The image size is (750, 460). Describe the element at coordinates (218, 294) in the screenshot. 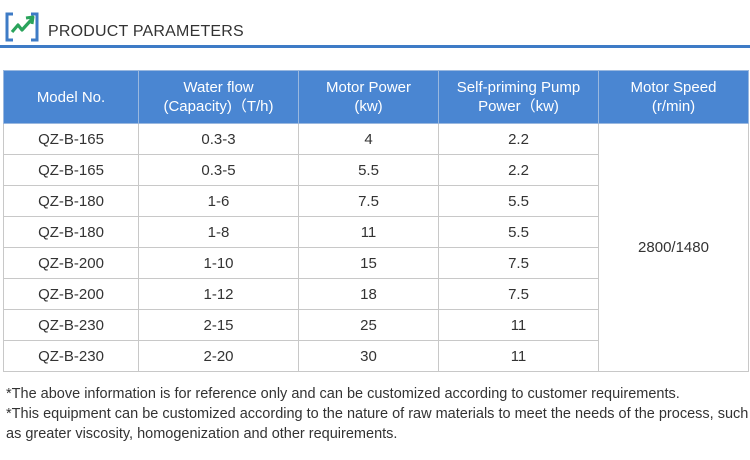

I see `flow-cell: 1-12` at that location.